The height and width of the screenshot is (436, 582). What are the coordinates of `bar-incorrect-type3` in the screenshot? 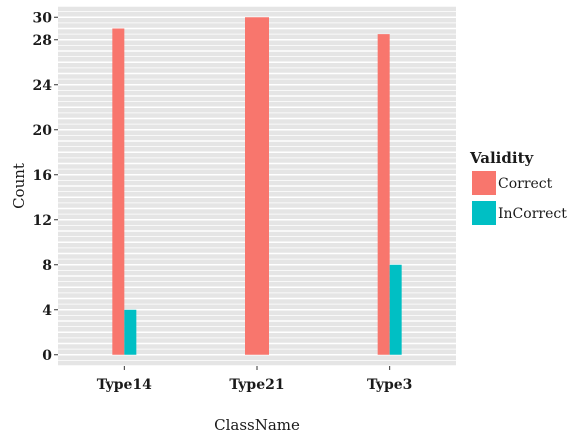 It's located at (395, 309).